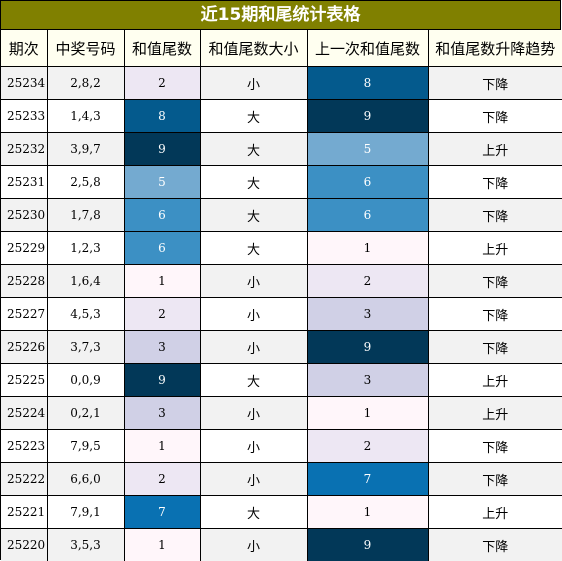 The image size is (562, 561). What do you see at coordinates (24, 347) in the screenshot?
I see `cell-period: 25226` at bounding box center [24, 347].